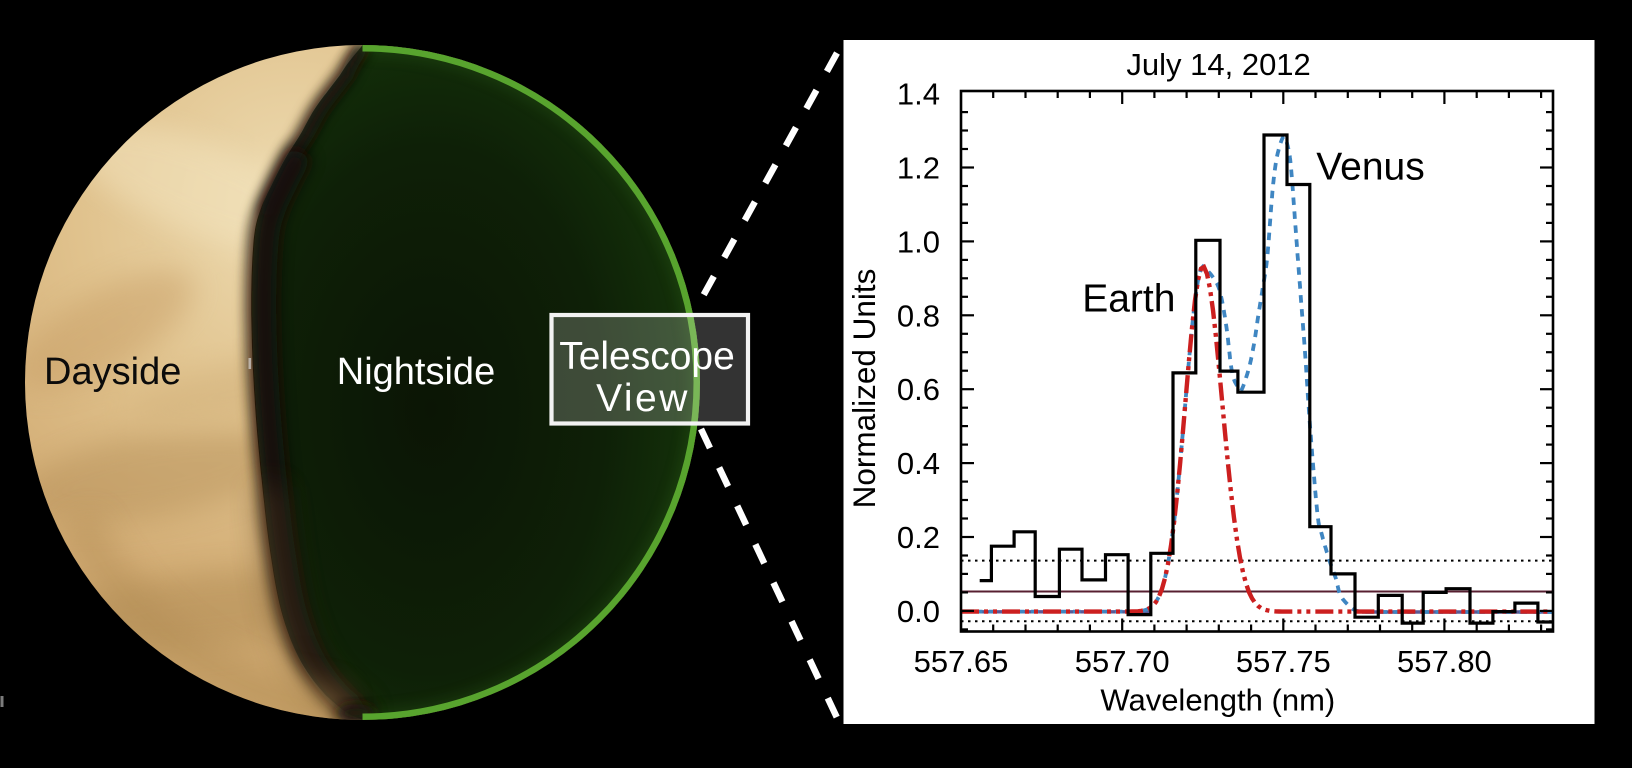 The image size is (1632, 768). I want to click on svg-text: 1.0, so click(918, 241).